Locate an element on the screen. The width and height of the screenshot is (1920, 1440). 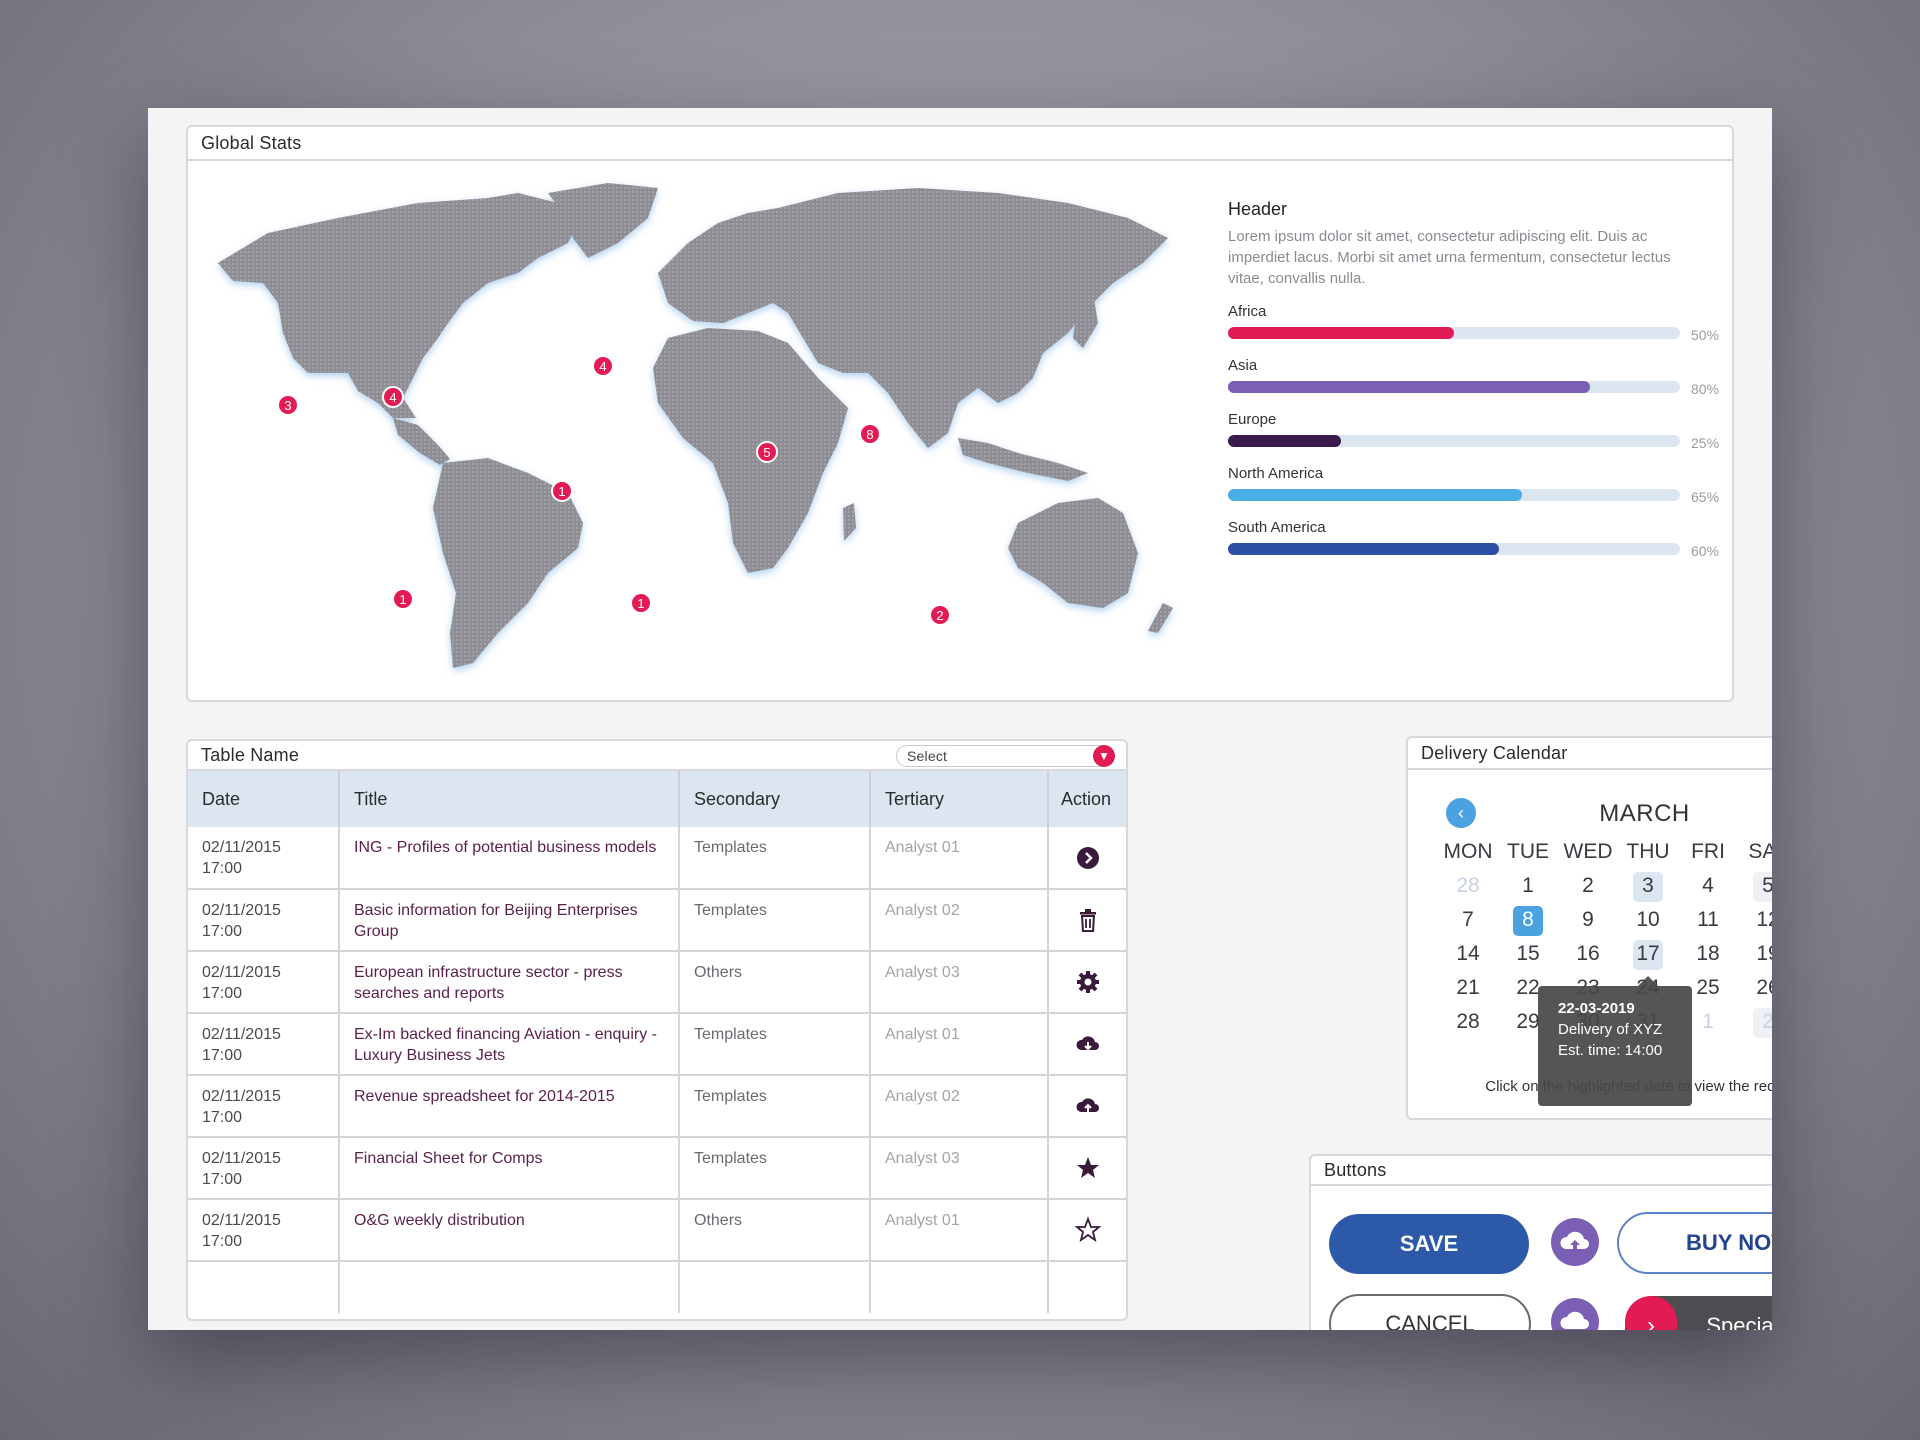
region-percent: 80% is located at coordinates (1705, 389).